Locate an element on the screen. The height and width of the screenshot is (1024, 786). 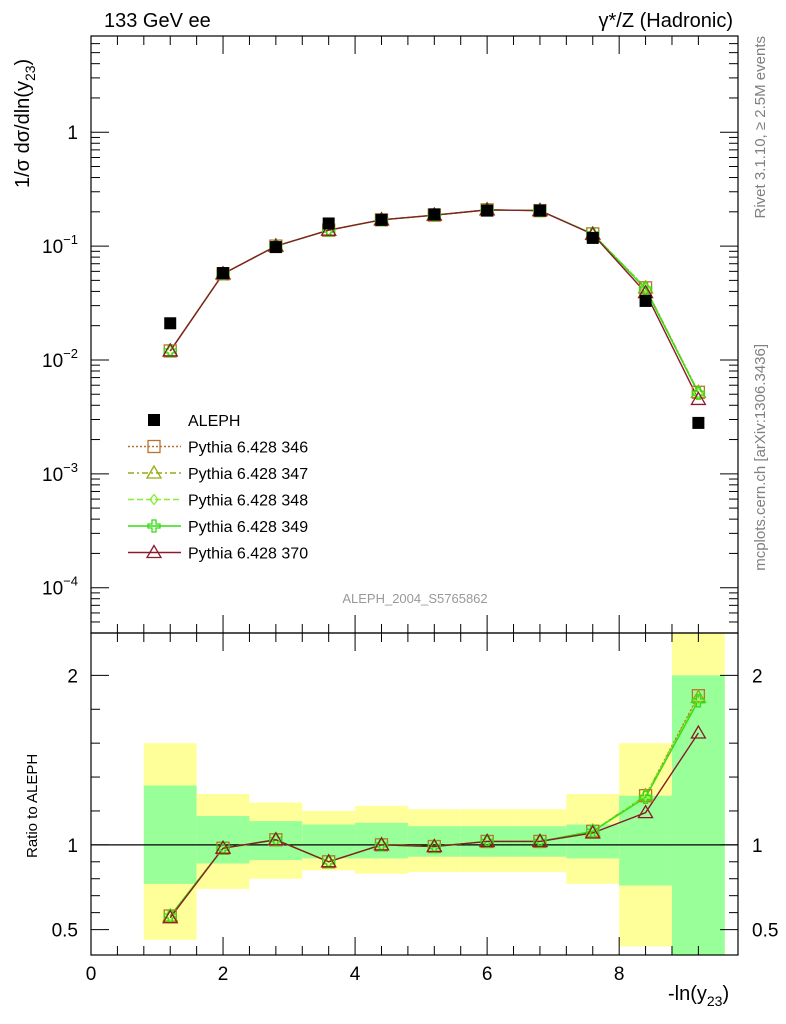
xtick-label: 6 is located at coordinates (487, 974).